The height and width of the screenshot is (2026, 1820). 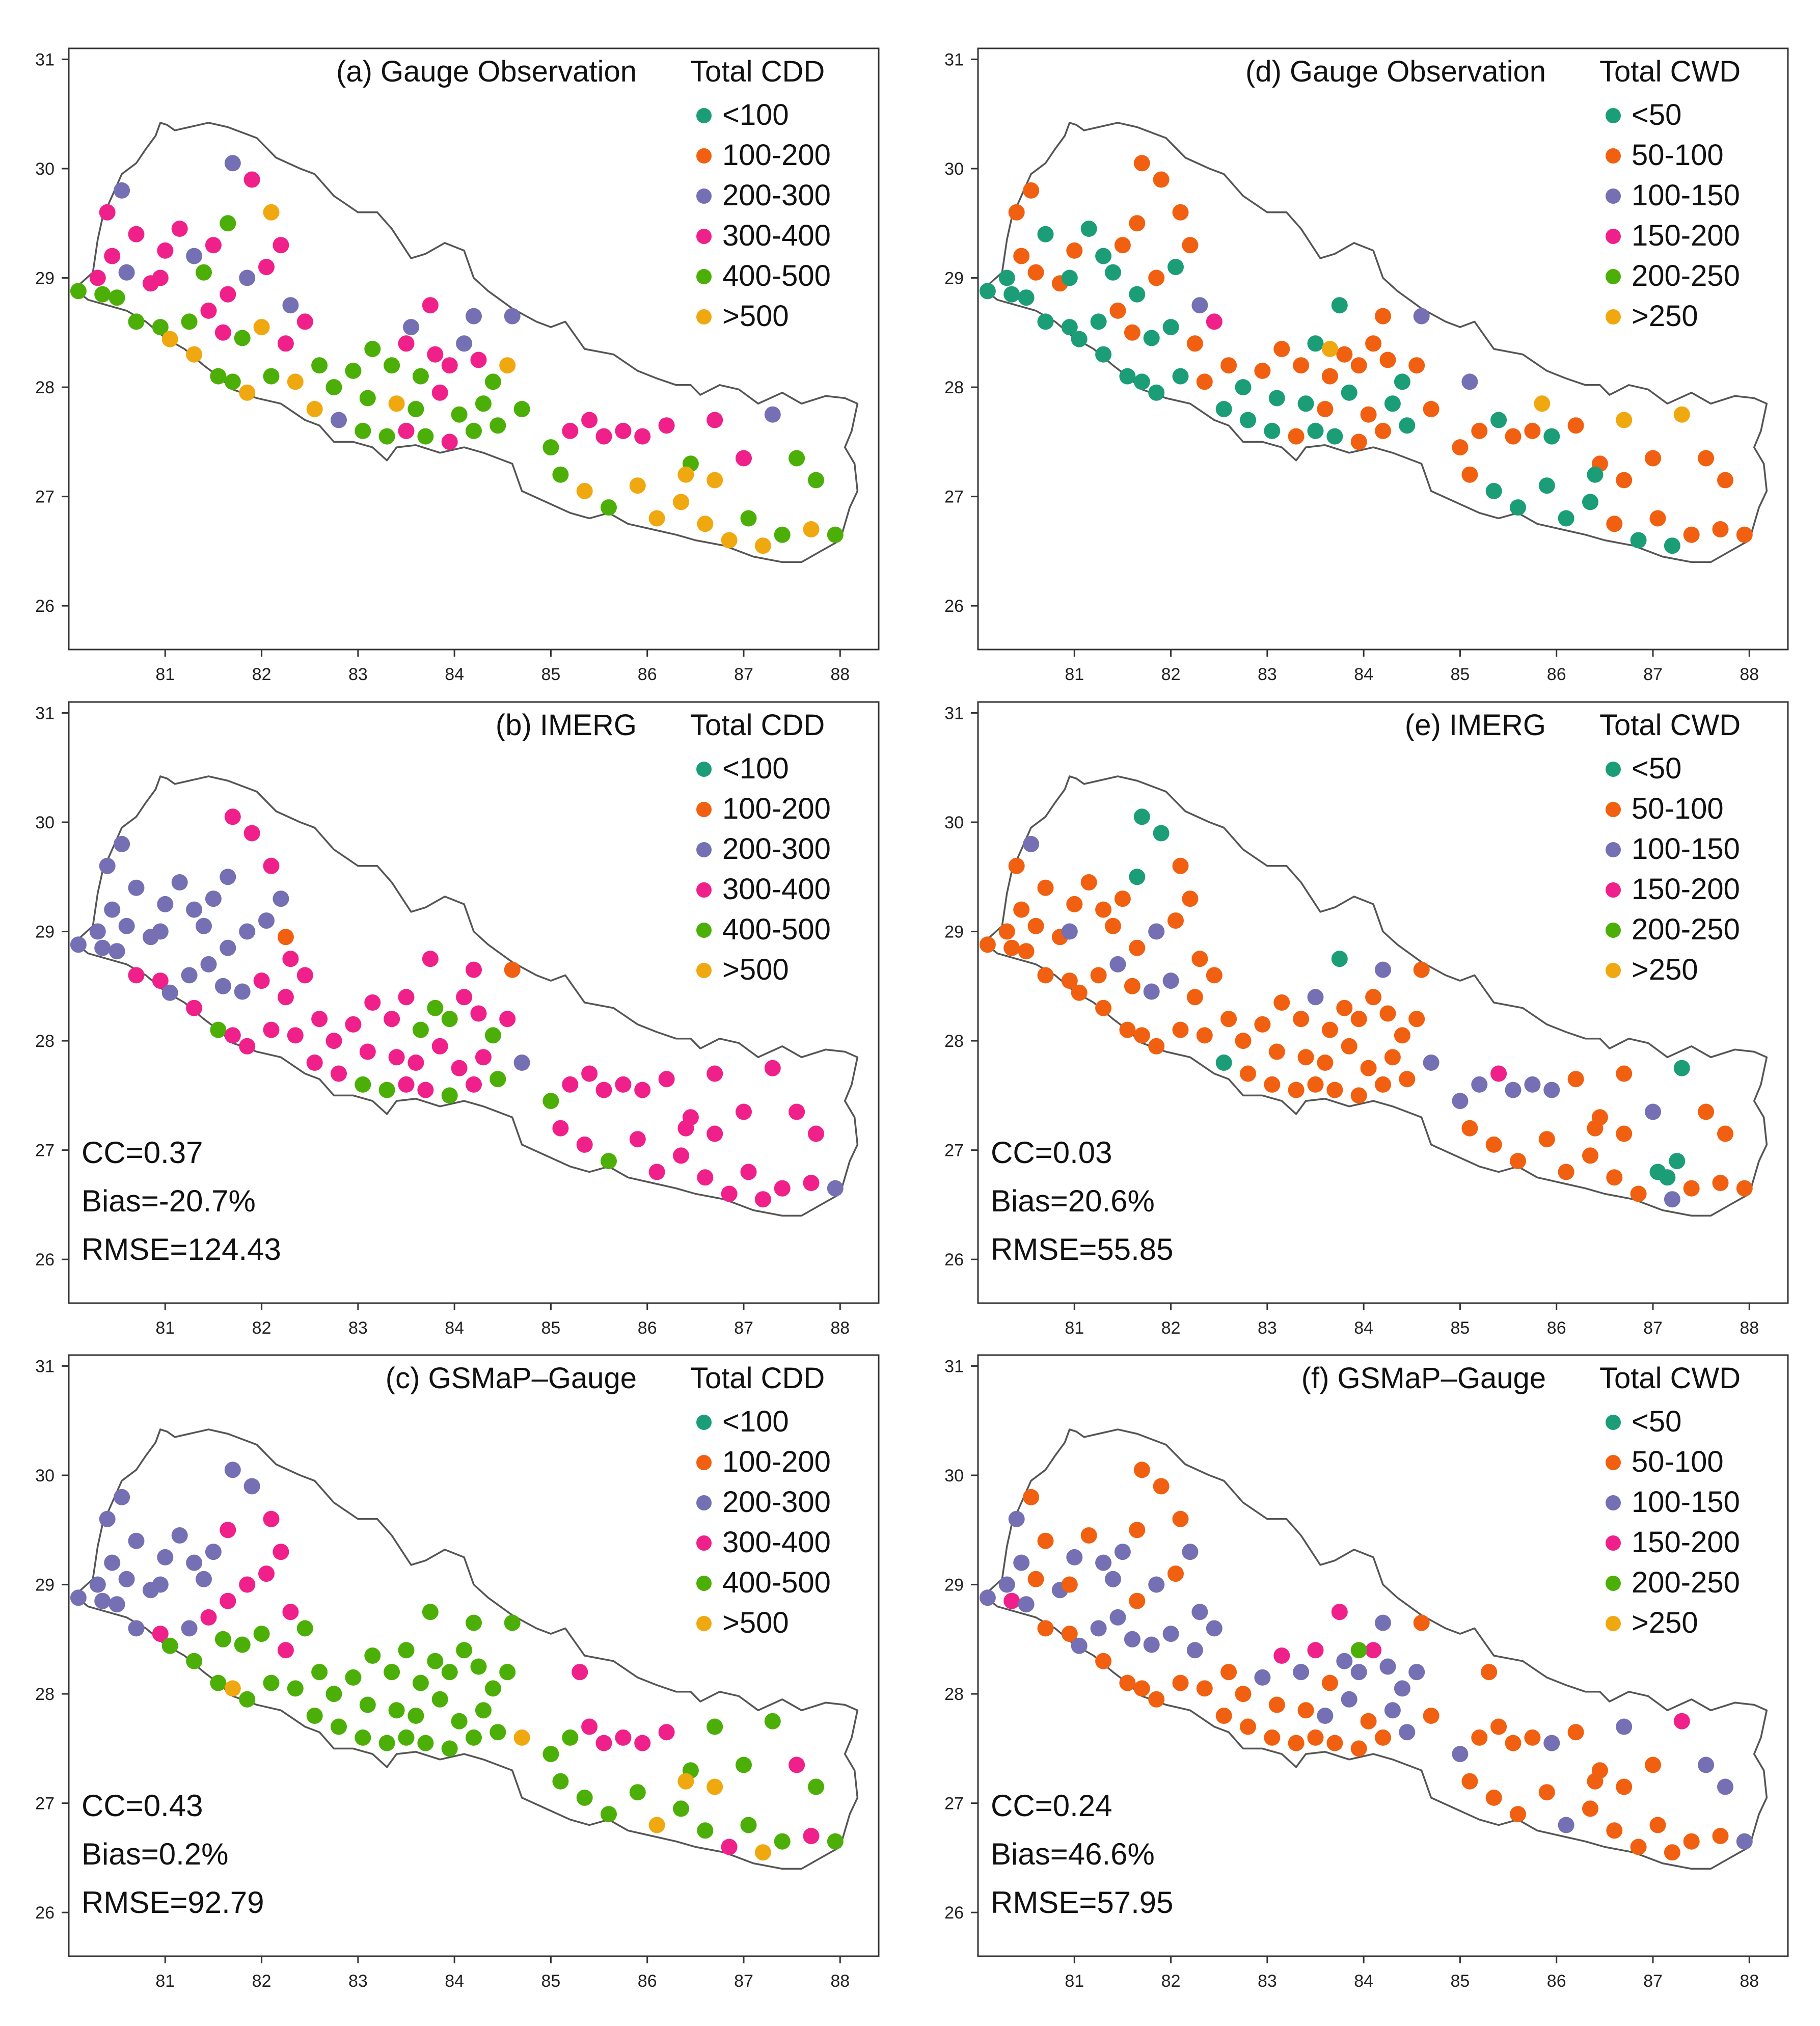 What do you see at coordinates (173, 1902) in the screenshot?
I see `stat-label: RMSE=92.79` at bounding box center [173, 1902].